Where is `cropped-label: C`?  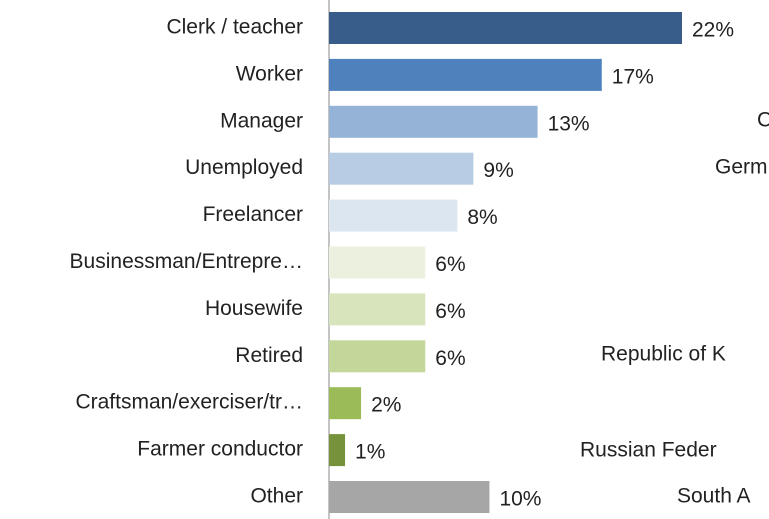
cropped-label: C is located at coordinates (763, 120).